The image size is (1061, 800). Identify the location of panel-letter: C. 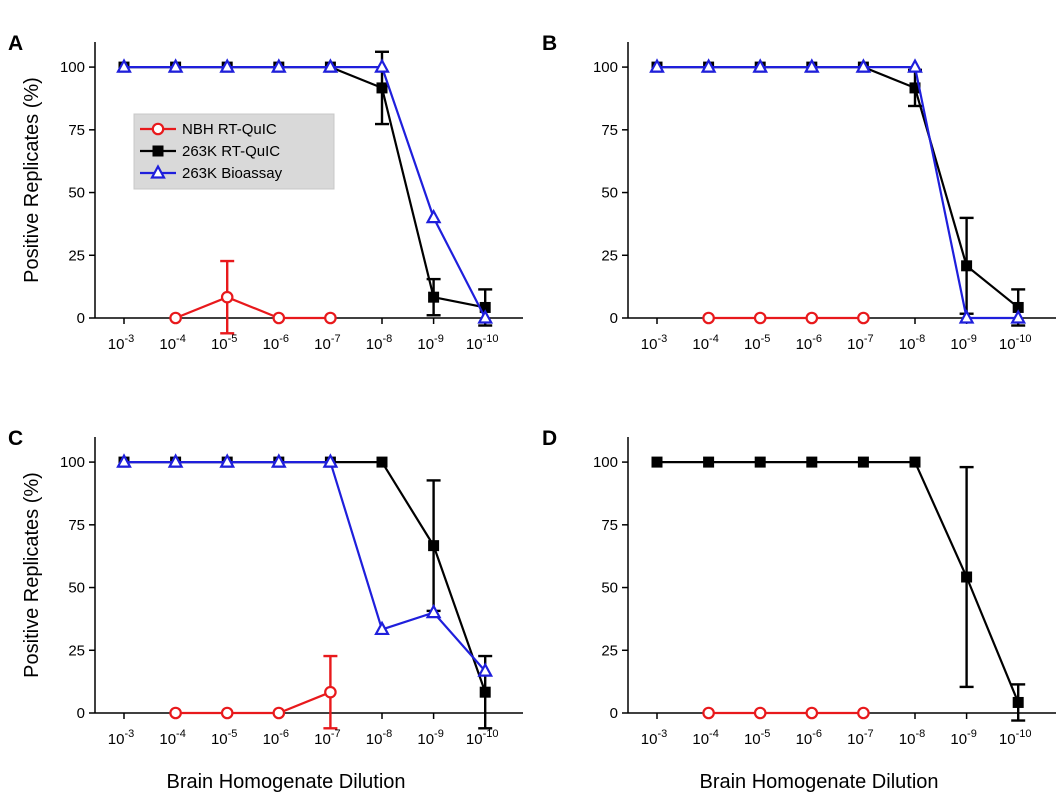
(15, 438).